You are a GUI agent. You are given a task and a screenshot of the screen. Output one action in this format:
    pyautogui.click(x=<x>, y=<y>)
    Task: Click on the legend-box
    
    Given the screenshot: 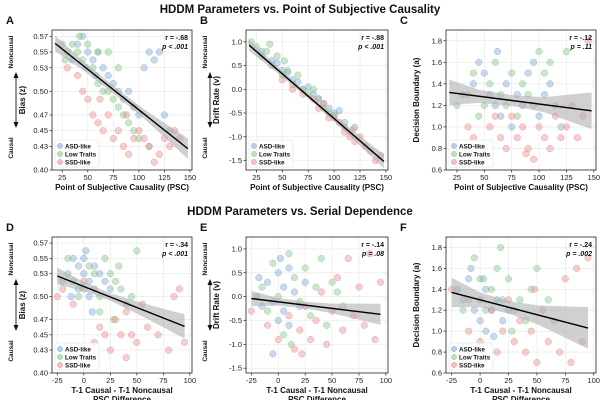 What is the action you would take?
    pyautogui.click(x=471, y=153)
    